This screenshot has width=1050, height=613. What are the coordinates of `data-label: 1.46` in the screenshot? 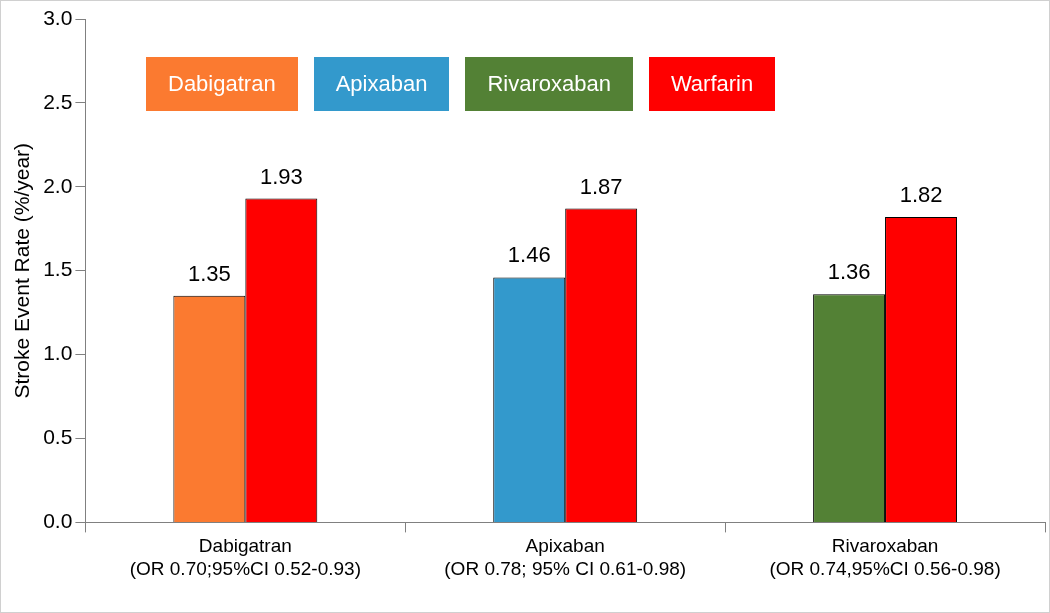 It's located at (529, 255).